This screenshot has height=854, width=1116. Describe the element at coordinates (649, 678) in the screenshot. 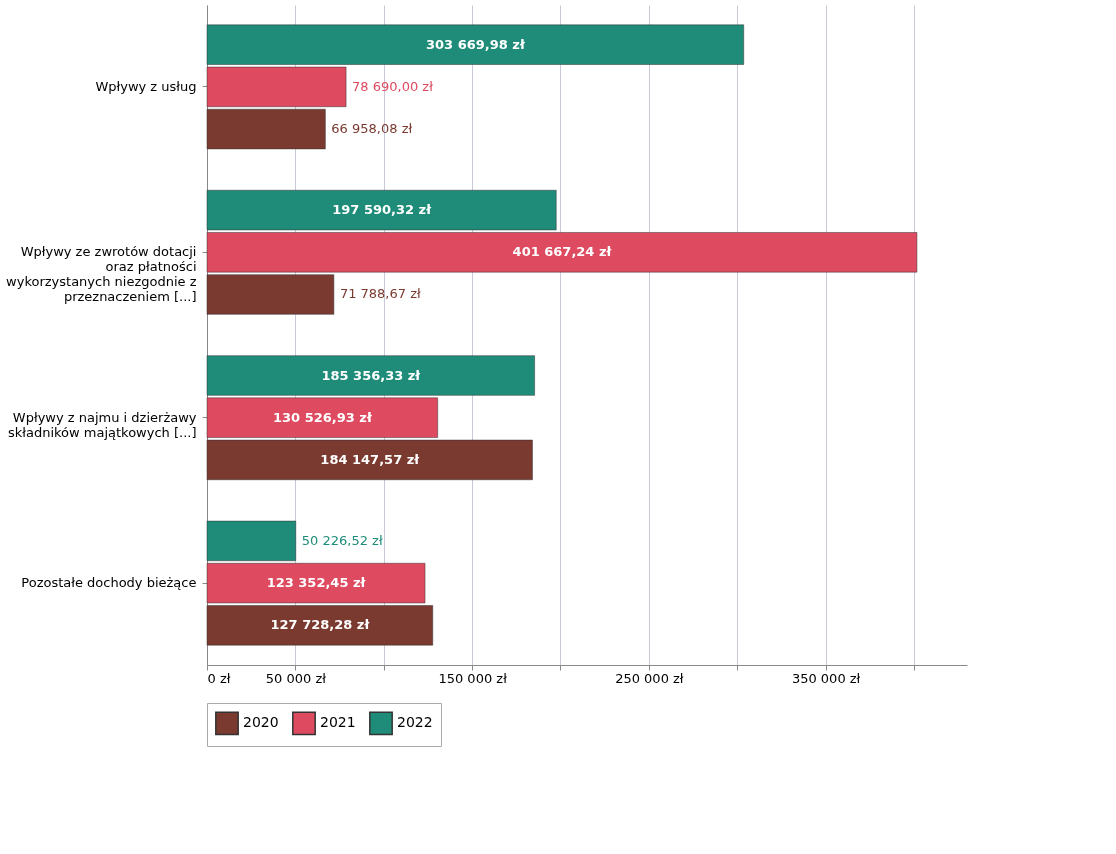

I see `x-tick-label: 250 000 zł` at that location.